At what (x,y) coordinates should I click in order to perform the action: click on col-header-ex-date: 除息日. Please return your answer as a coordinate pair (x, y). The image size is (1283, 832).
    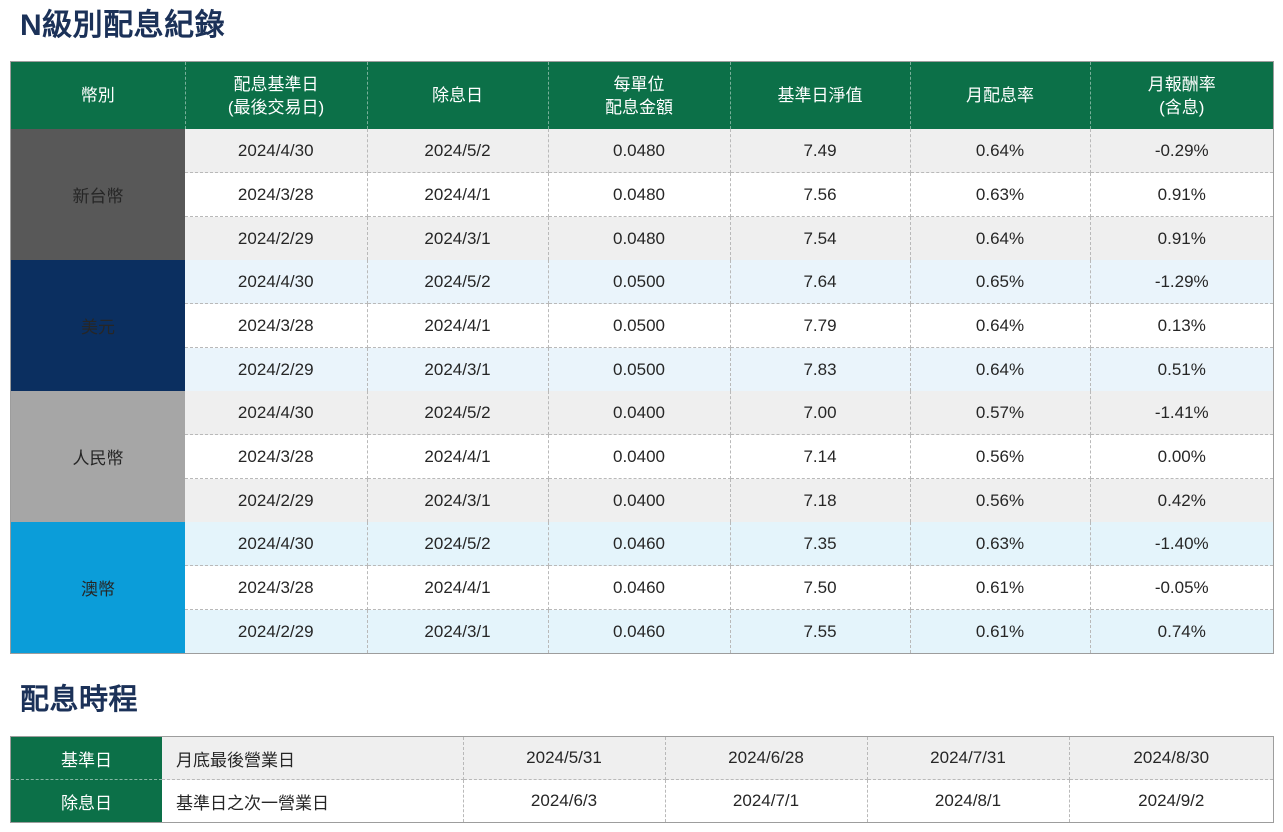
    Looking at the image, I should click on (458, 95).